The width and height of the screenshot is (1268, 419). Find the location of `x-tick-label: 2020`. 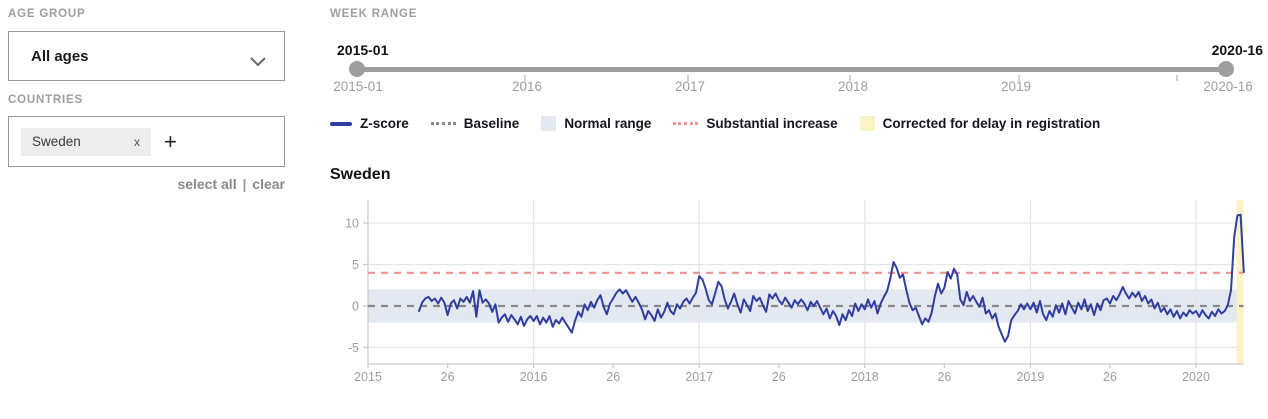

x-tick-label: 2020 is located at coordinates (1196, 377).